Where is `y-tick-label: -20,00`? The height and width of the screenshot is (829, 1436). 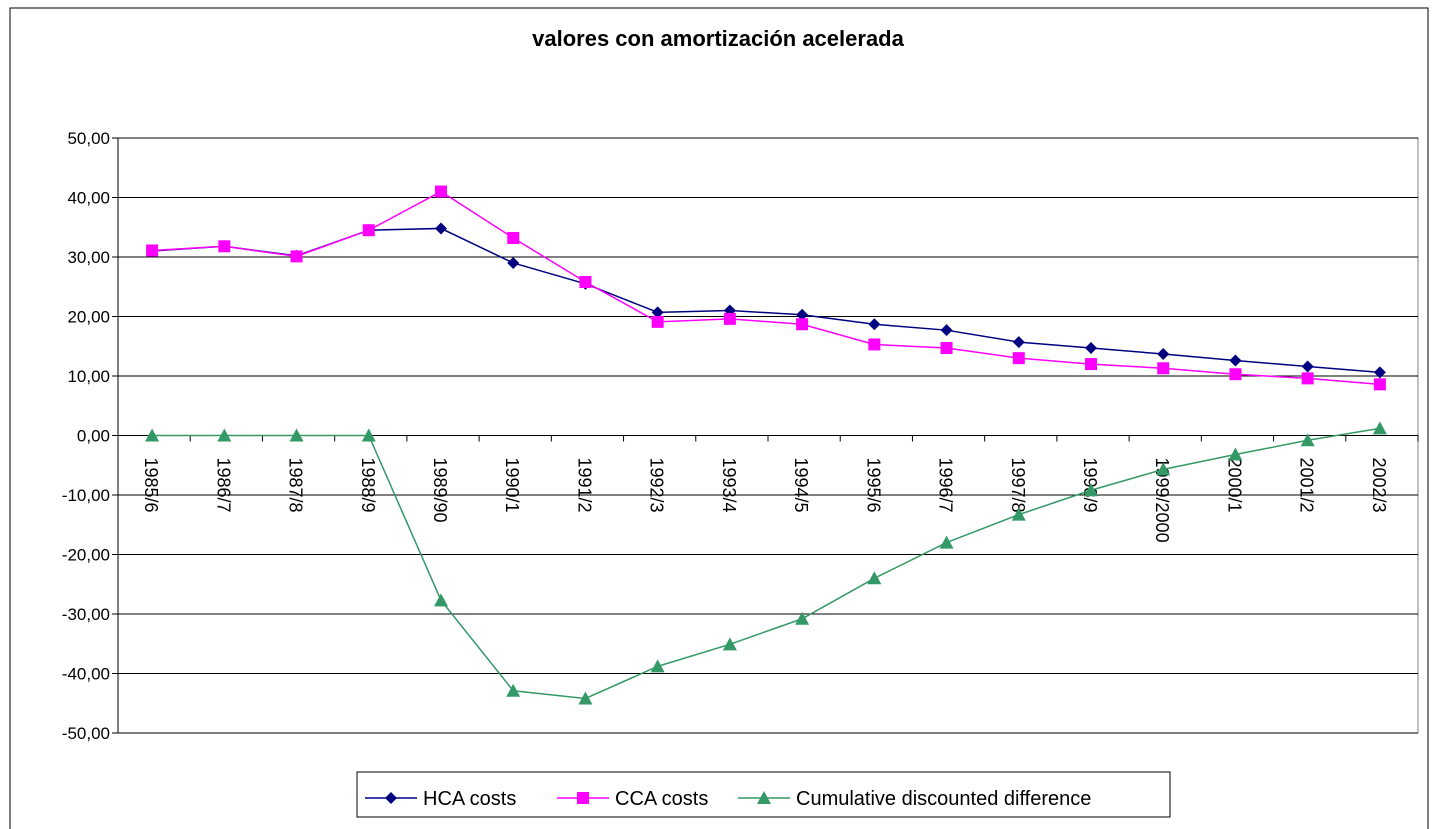 y-tick-label: -20,00 is located at coordinates (86, 555).